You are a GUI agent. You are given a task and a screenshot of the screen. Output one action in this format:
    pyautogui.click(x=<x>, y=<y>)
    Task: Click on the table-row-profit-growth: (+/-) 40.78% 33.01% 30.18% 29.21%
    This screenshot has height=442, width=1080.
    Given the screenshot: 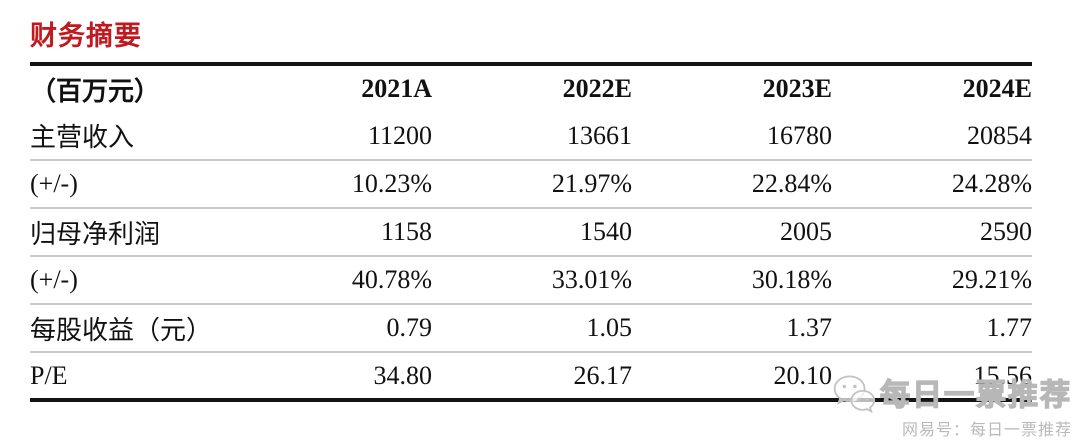 What is the action you would take?
    pyautogui.click(x=531, y=280)
    